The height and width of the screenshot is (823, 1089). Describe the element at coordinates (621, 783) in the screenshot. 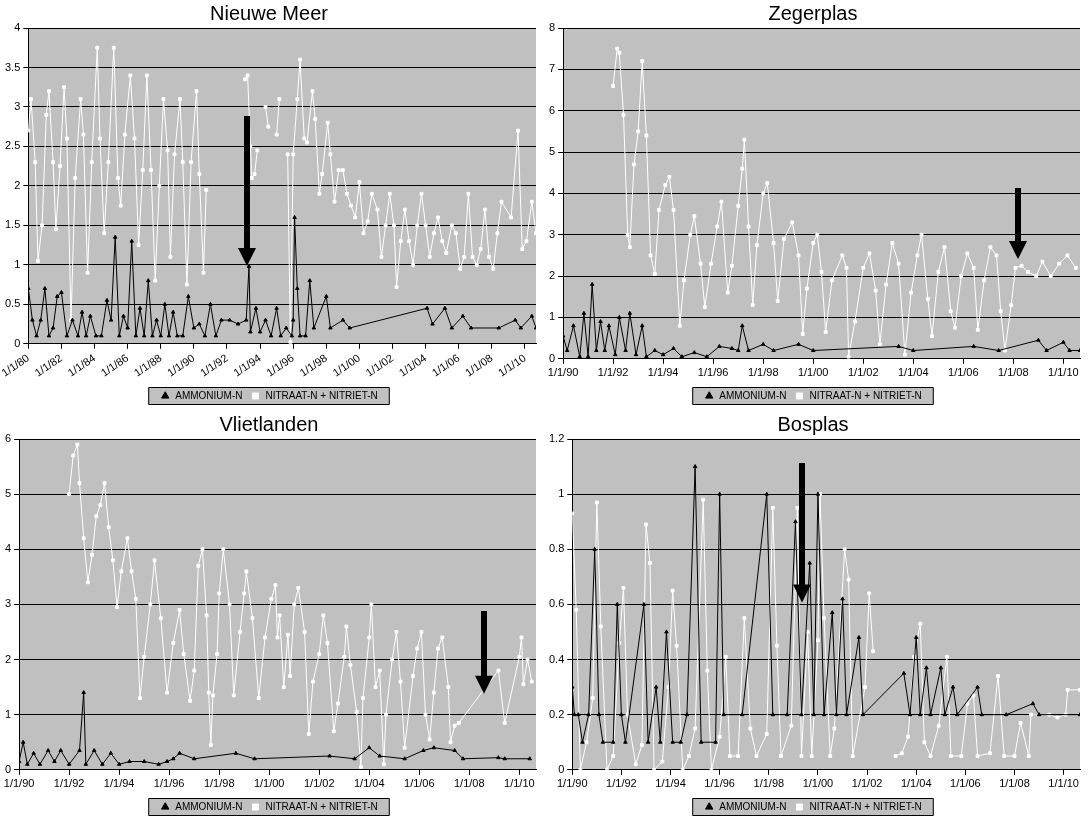

I see `x-tick-label: 1/1/92` at that location.